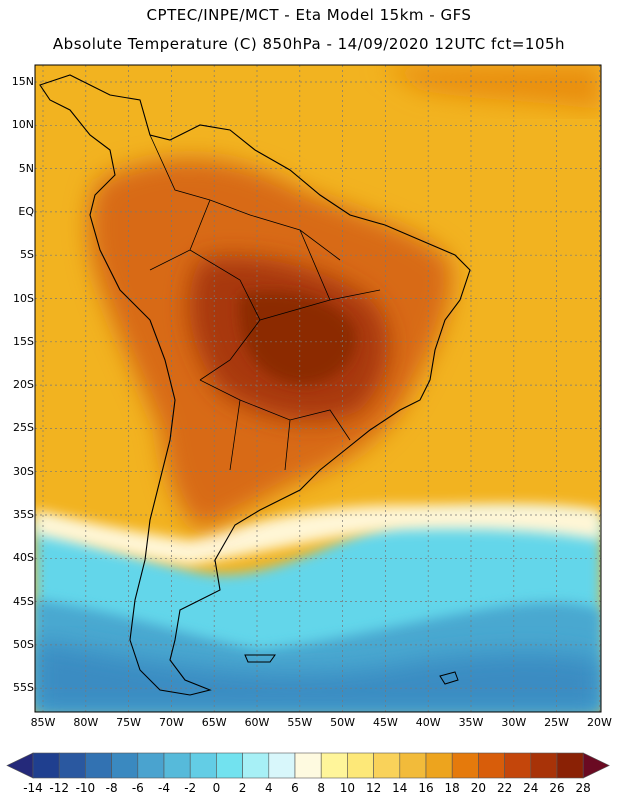 Image resolution: width=618 pixels, height=800 pixels. What do you see at coordinates (300, 722) in the screenshot?
I see `longitude-label: 55W` at bounding box center [300, 722].